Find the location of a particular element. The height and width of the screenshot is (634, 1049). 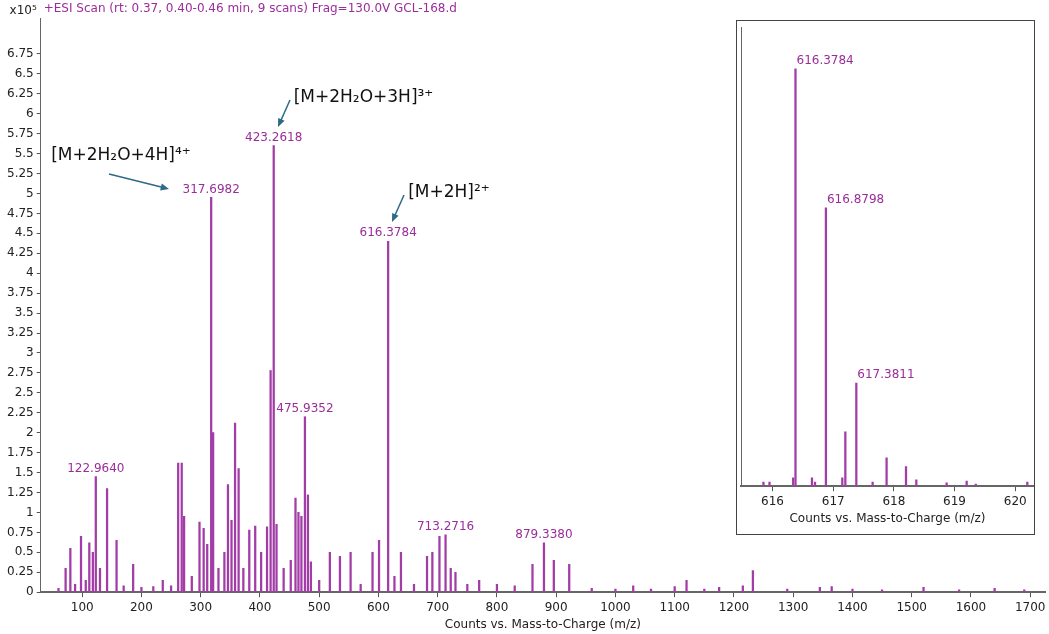

x-tick-label: 619 is located at coordinates (954, 500).